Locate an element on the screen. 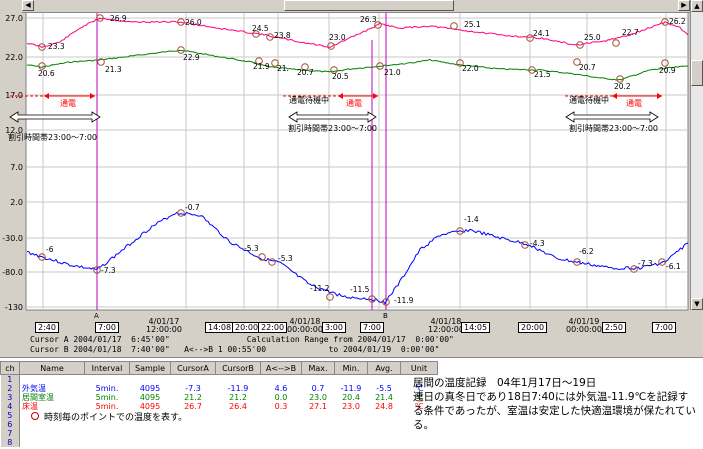 The width and height of the screenshot is (703, 449). cell-min: 20.4 is located at coordinates (351, 397).